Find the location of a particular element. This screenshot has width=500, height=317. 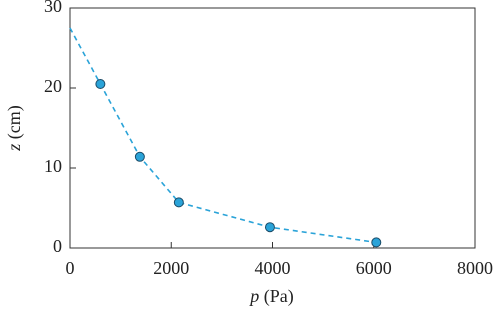

y-axis-label: z (cm) is located at coordinates (14, 128).